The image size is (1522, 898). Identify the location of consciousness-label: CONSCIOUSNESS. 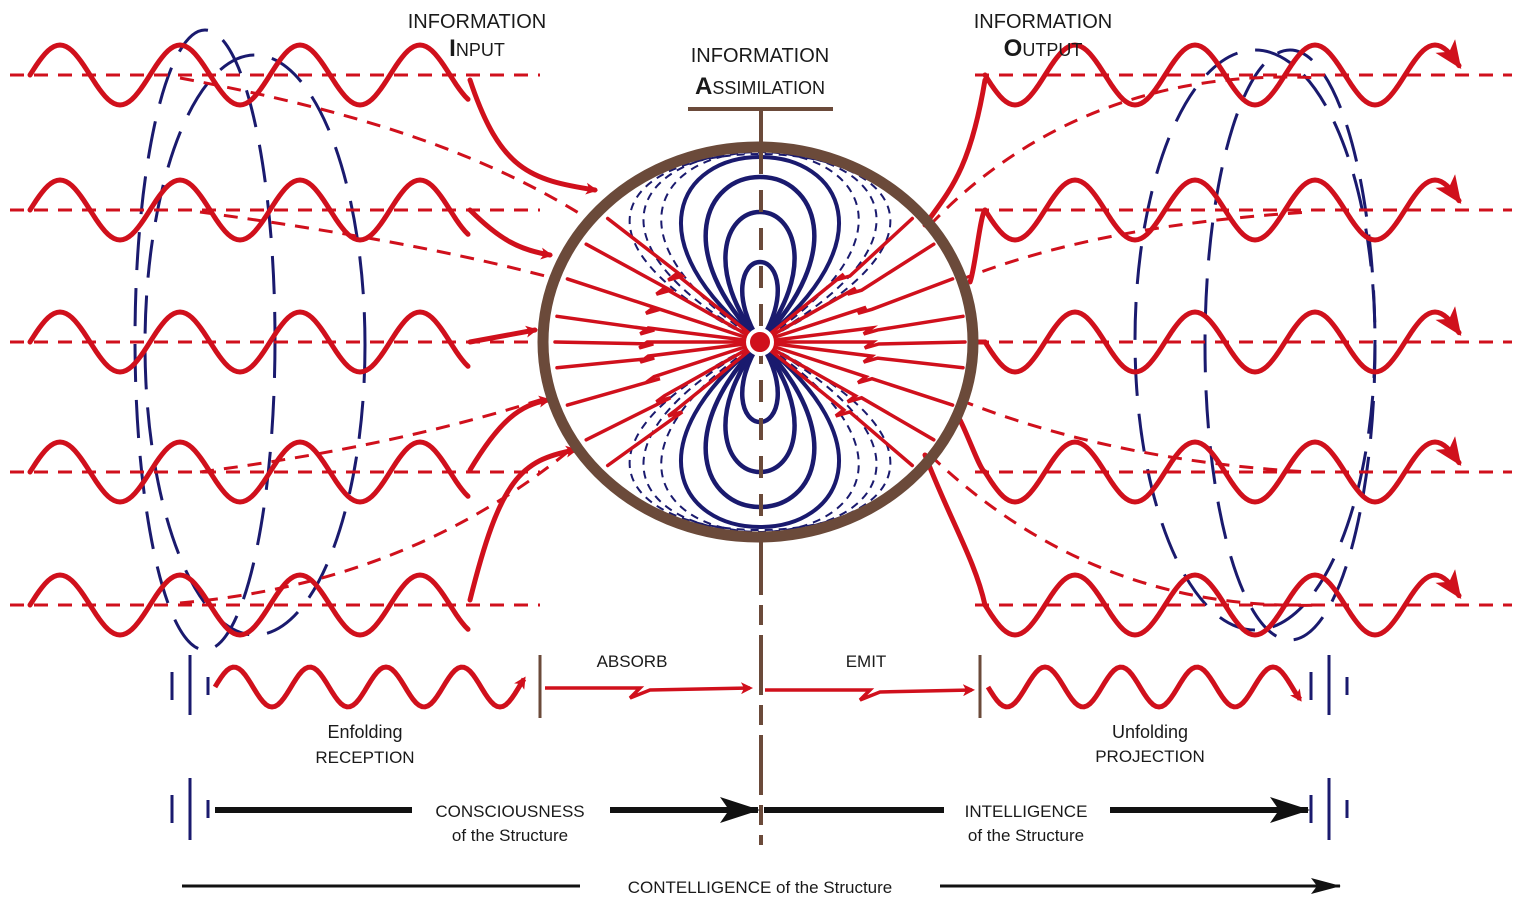
(509, 811).